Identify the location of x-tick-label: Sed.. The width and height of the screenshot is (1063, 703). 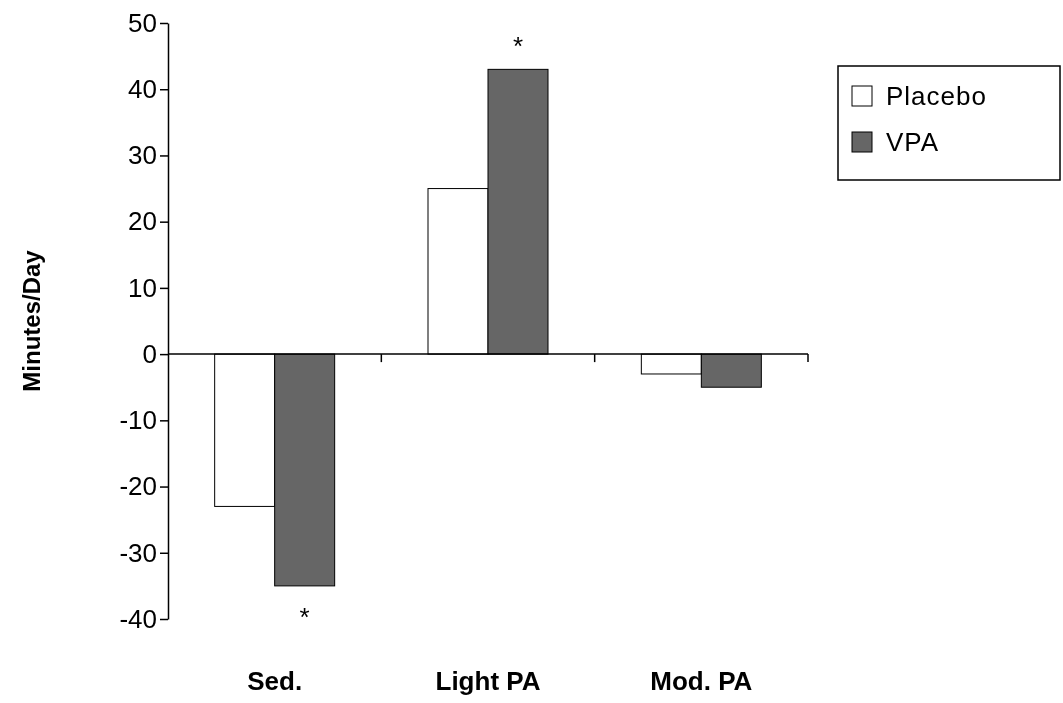
(275, 681).